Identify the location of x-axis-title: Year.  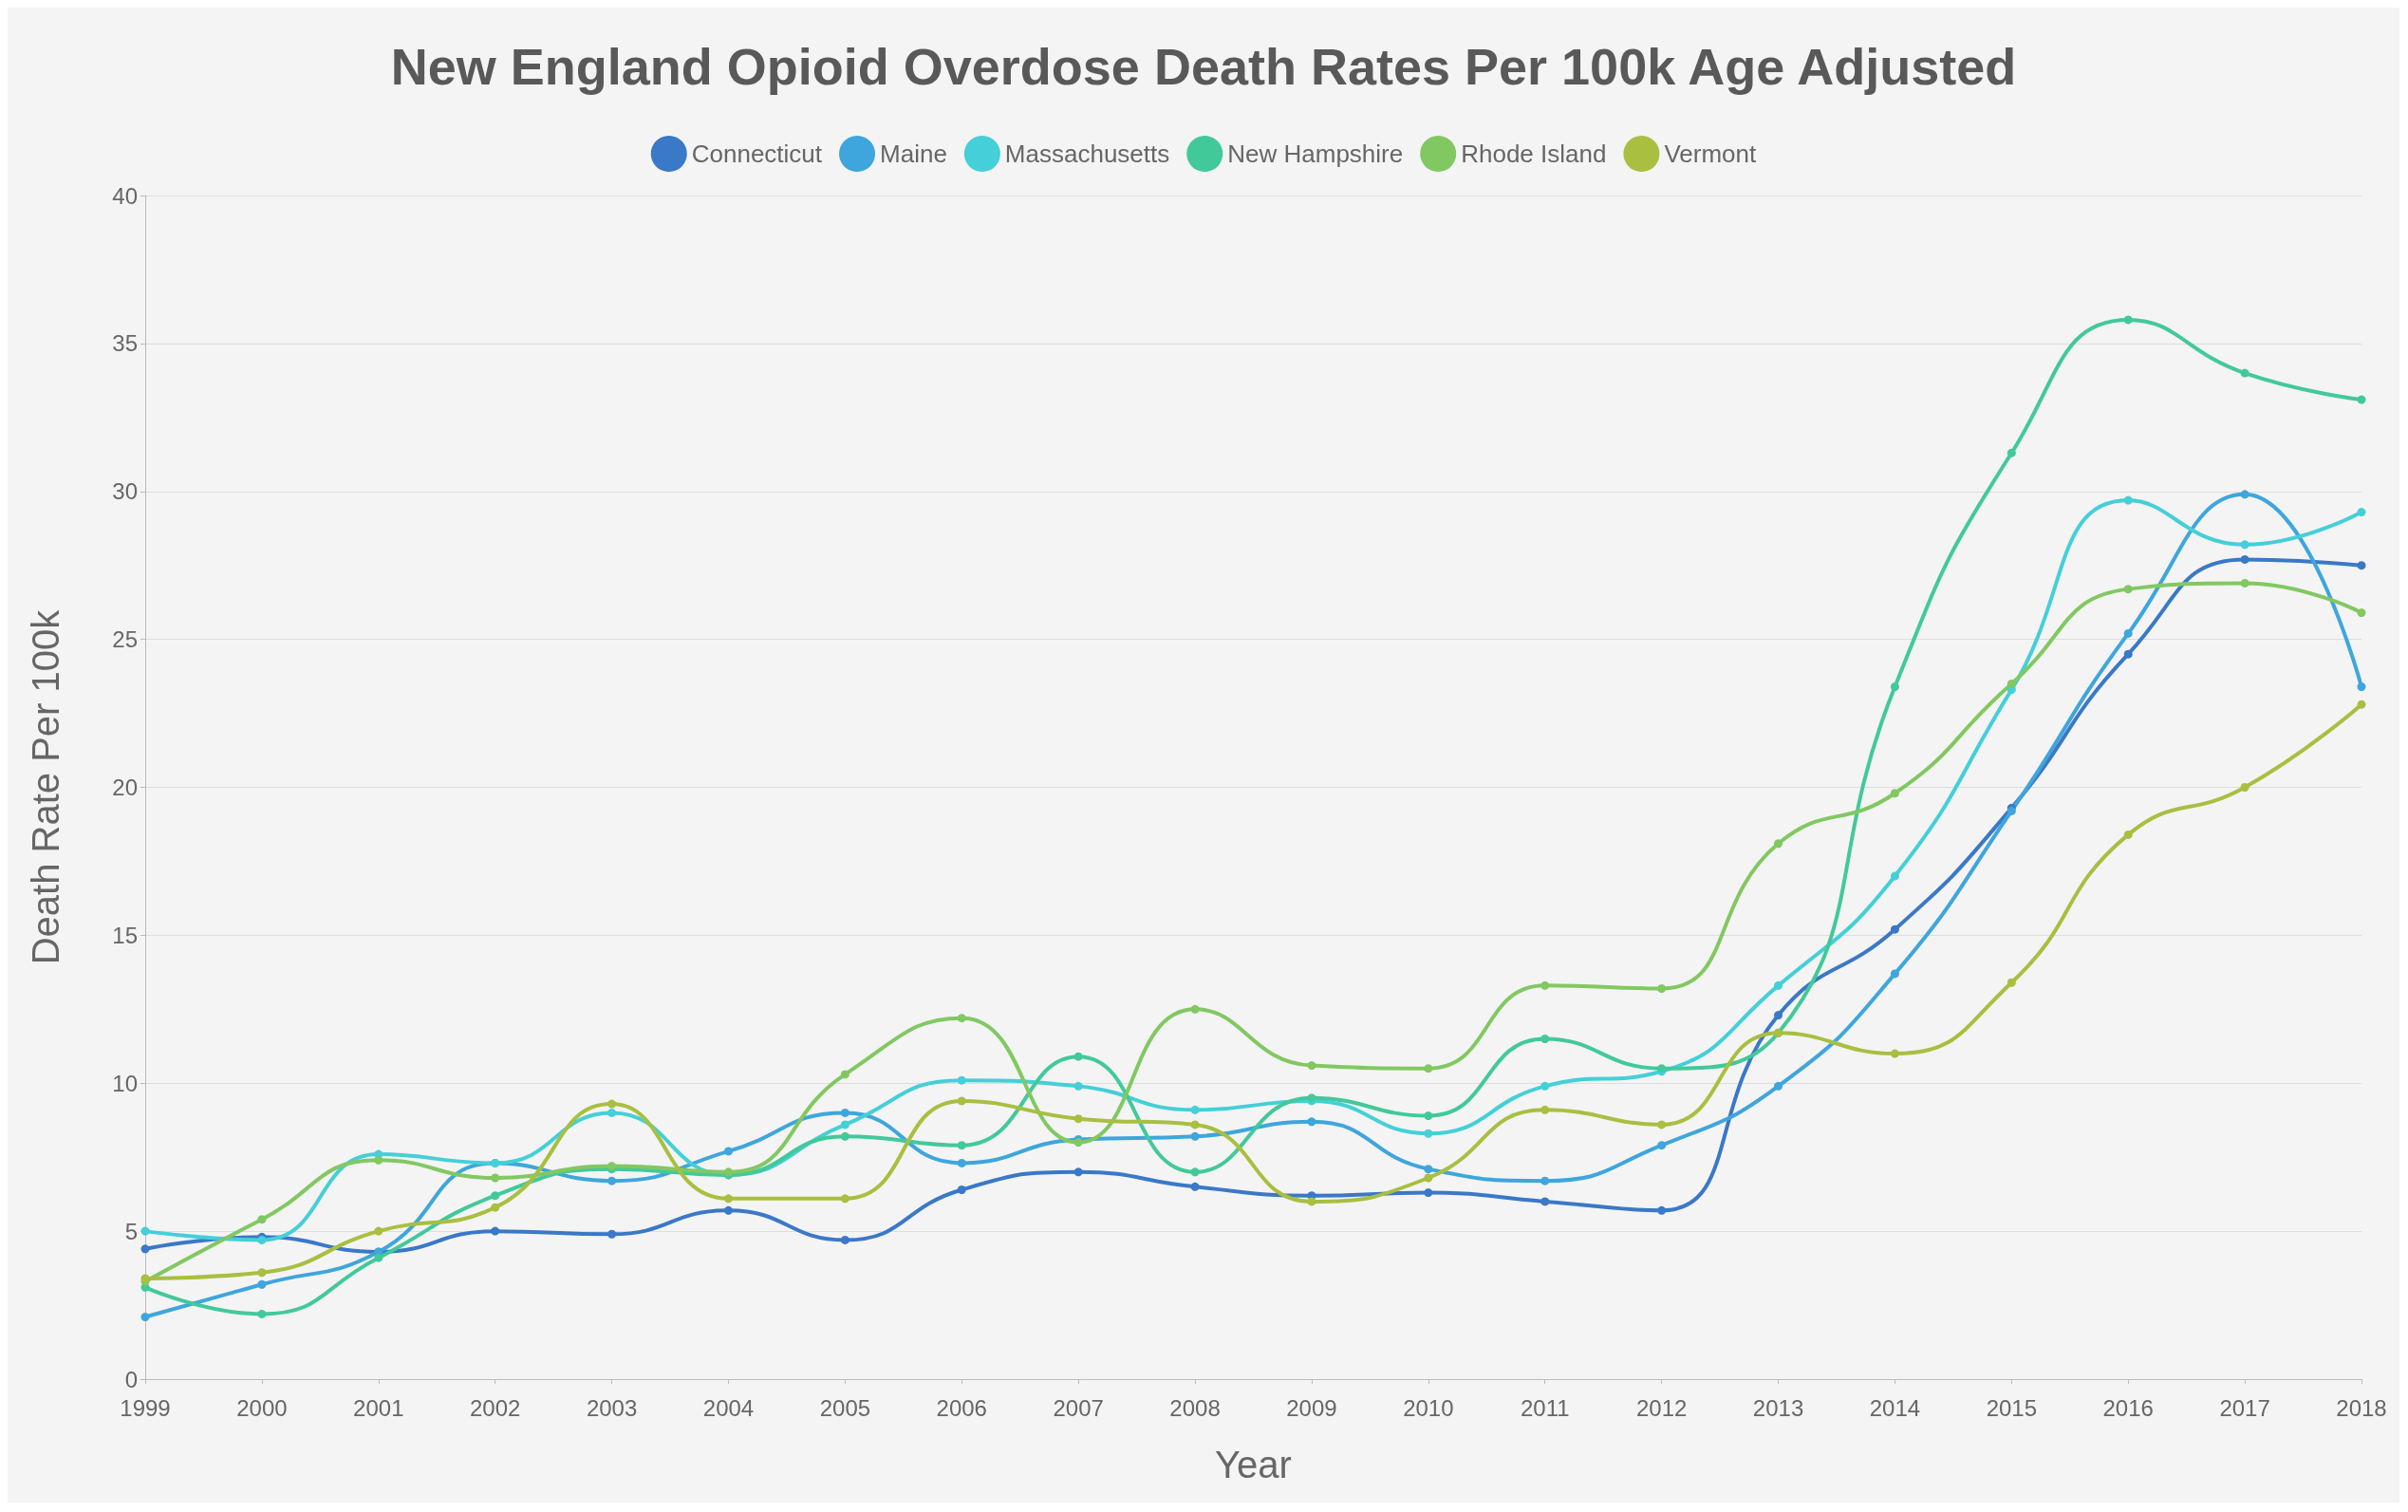
(1253, 1464).